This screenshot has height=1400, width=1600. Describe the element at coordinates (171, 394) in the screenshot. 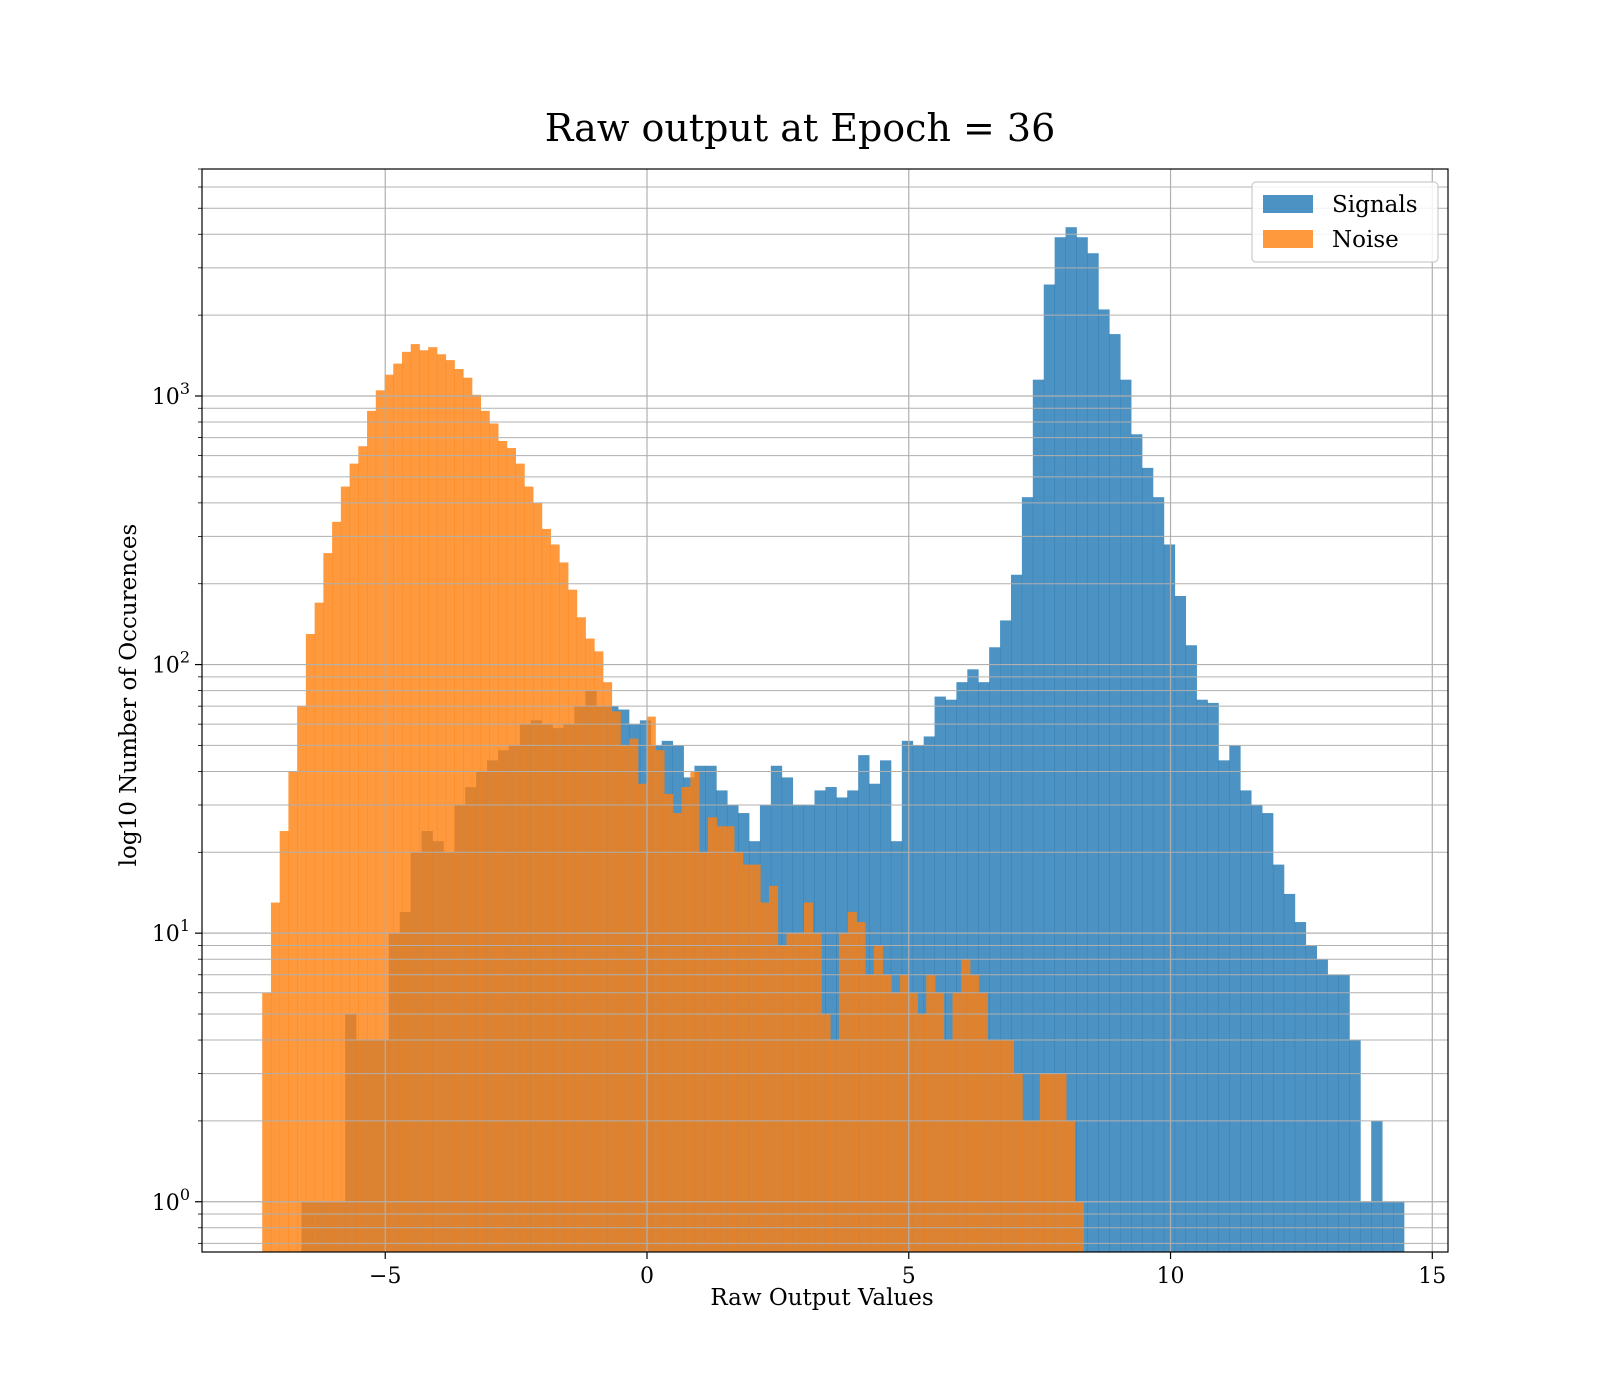

I see `y-tick-label: 10³` at that location.